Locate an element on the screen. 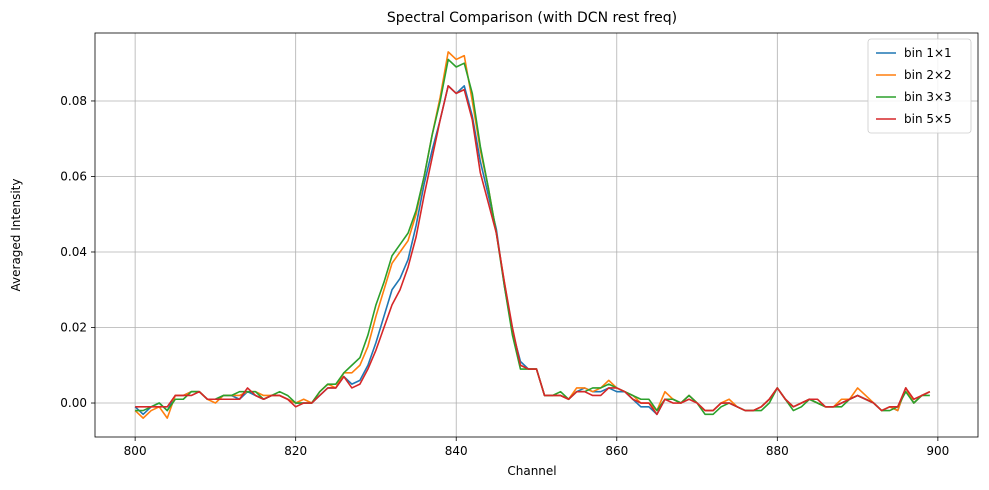  legend-box is located at coordinates (919, 86).